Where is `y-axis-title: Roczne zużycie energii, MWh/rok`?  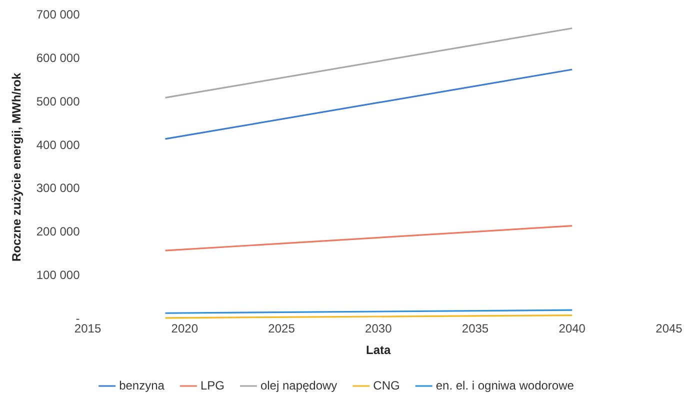 y-axis-title: Roczne zużycie energii, MWh/rok is located at coordinates (17, 167).